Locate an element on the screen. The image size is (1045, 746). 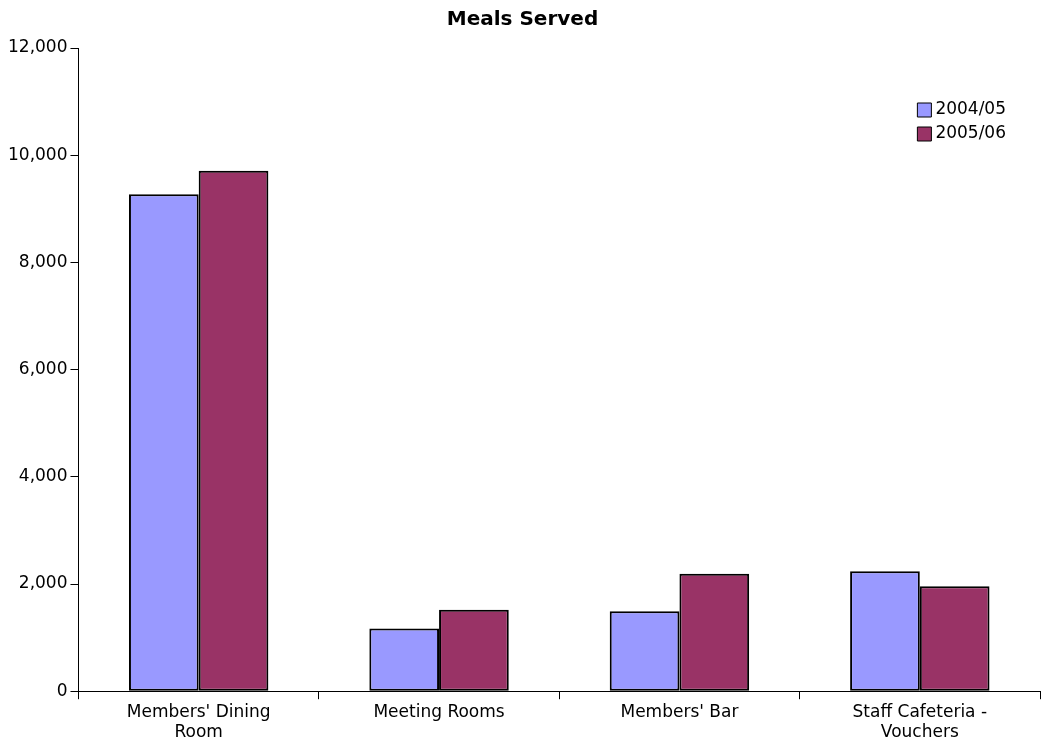
y-tick-label: 12,000 is located at coordinates (38, 46).